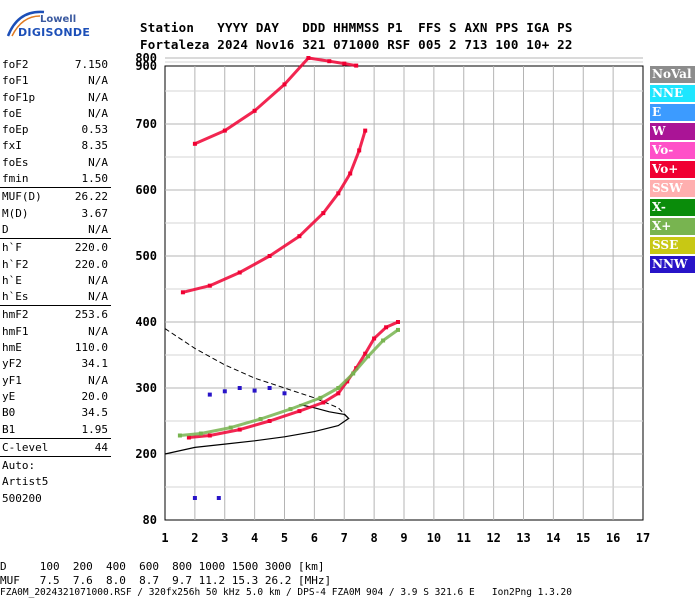 The width and height of the screenshot is (700, 600). What do you see at coordinates (146, 190) in the screenshot?
I see `y-tick-label: 600` at bounding box center [146, 190].